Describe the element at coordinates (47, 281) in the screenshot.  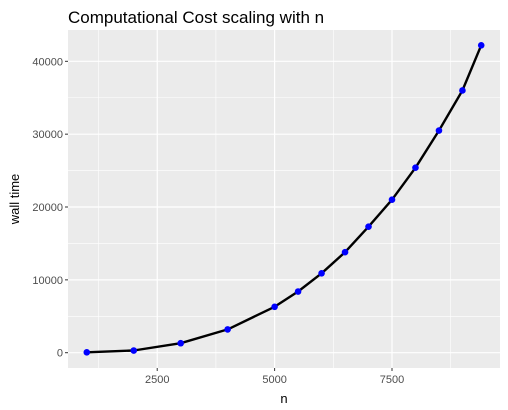
I see `y-tick-label: 10000` at that location.